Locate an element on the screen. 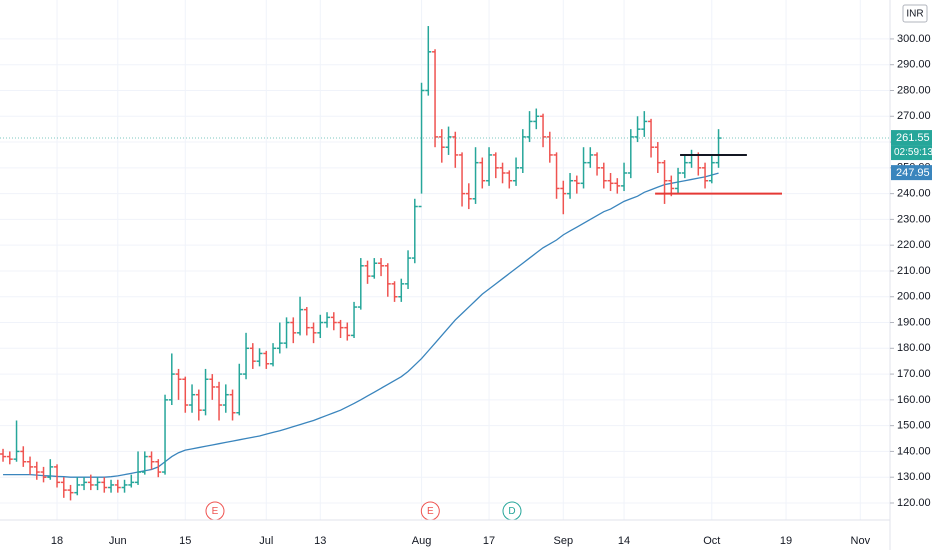 The height and width of the screenshot is (550, 932). y-tick-label: 140.00 is located at coordinates (914, 451).